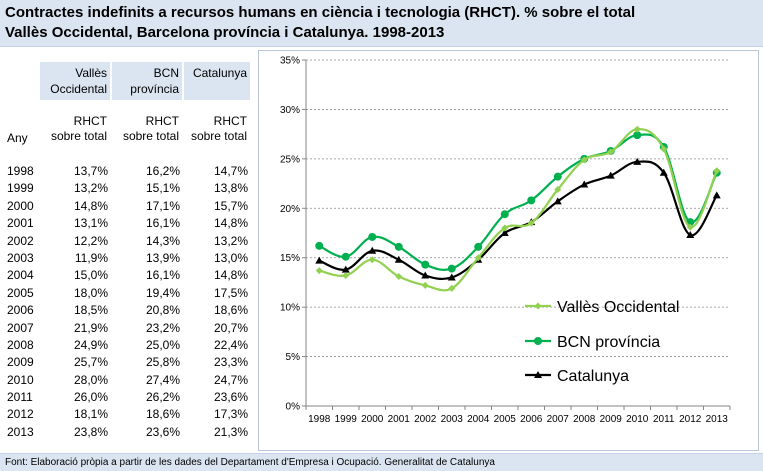  Describe the element at coordinates (126, 189) in the screenshot. I see `table-row: 1999 13,2% 15,1% 13,8%` at that location.